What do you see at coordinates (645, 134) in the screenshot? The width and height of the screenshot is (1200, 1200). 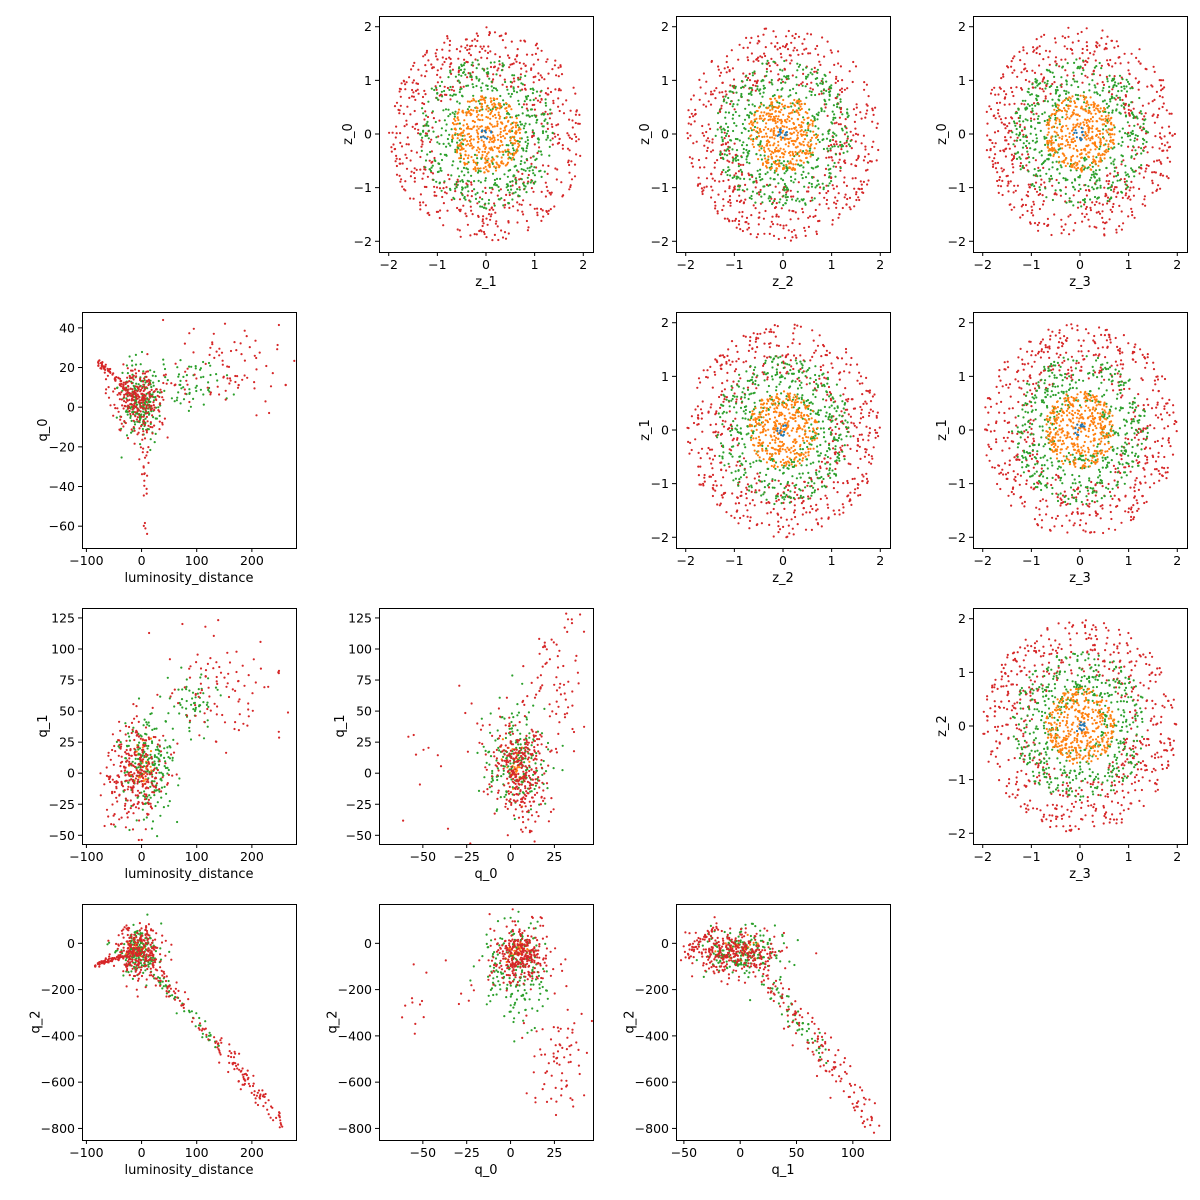 I see `y-axis-label: z_0` at bounding box center [645, 134].